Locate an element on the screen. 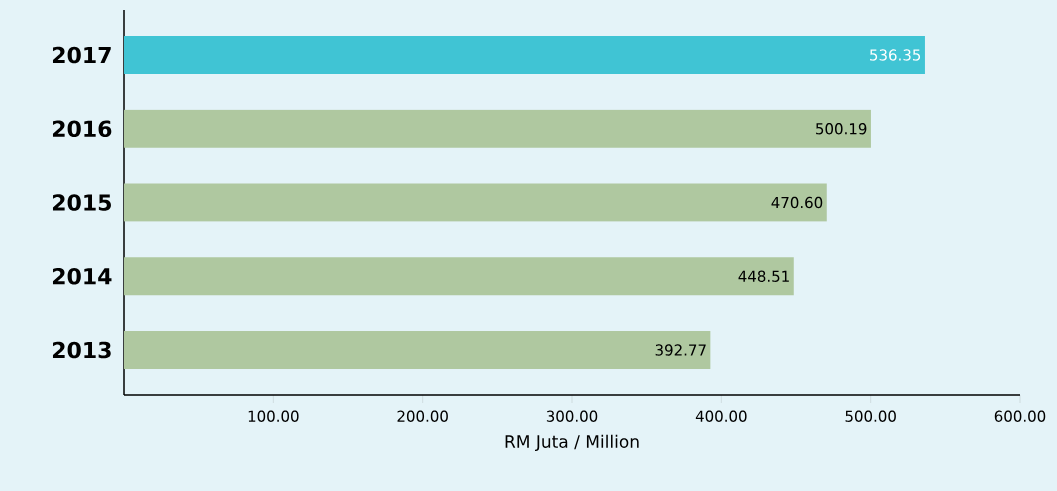 The image size is (1057, 491). x-tick-label: 100.00 is located at coordinates (273, 416).